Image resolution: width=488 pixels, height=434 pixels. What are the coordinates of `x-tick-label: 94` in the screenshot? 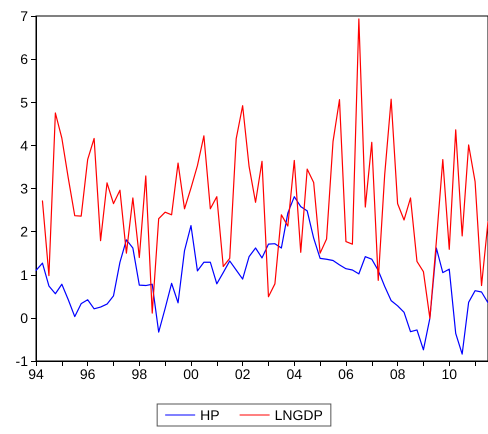 It's located at (36, 374).